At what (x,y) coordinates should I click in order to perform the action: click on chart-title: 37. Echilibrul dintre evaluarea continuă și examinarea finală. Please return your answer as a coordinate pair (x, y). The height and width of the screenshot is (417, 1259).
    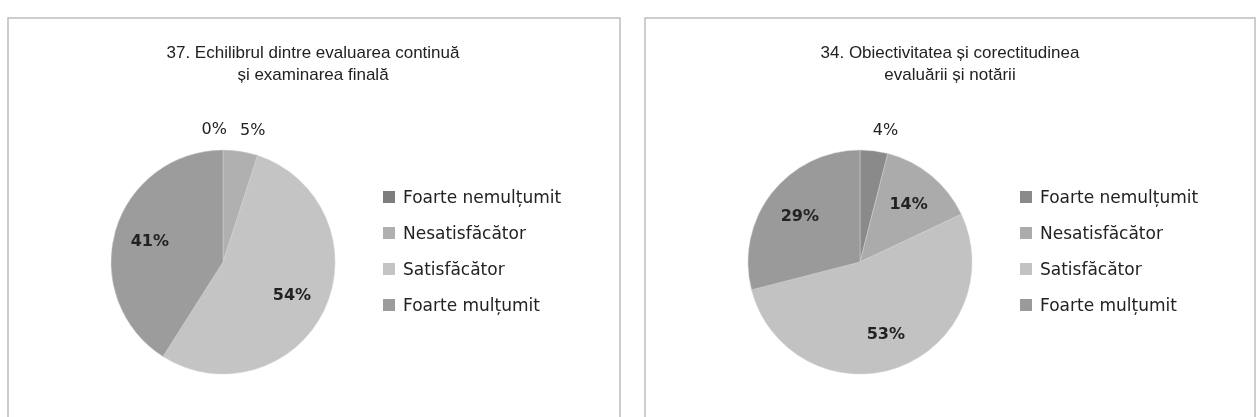
    Looking at the image, I should click on (313, 63).